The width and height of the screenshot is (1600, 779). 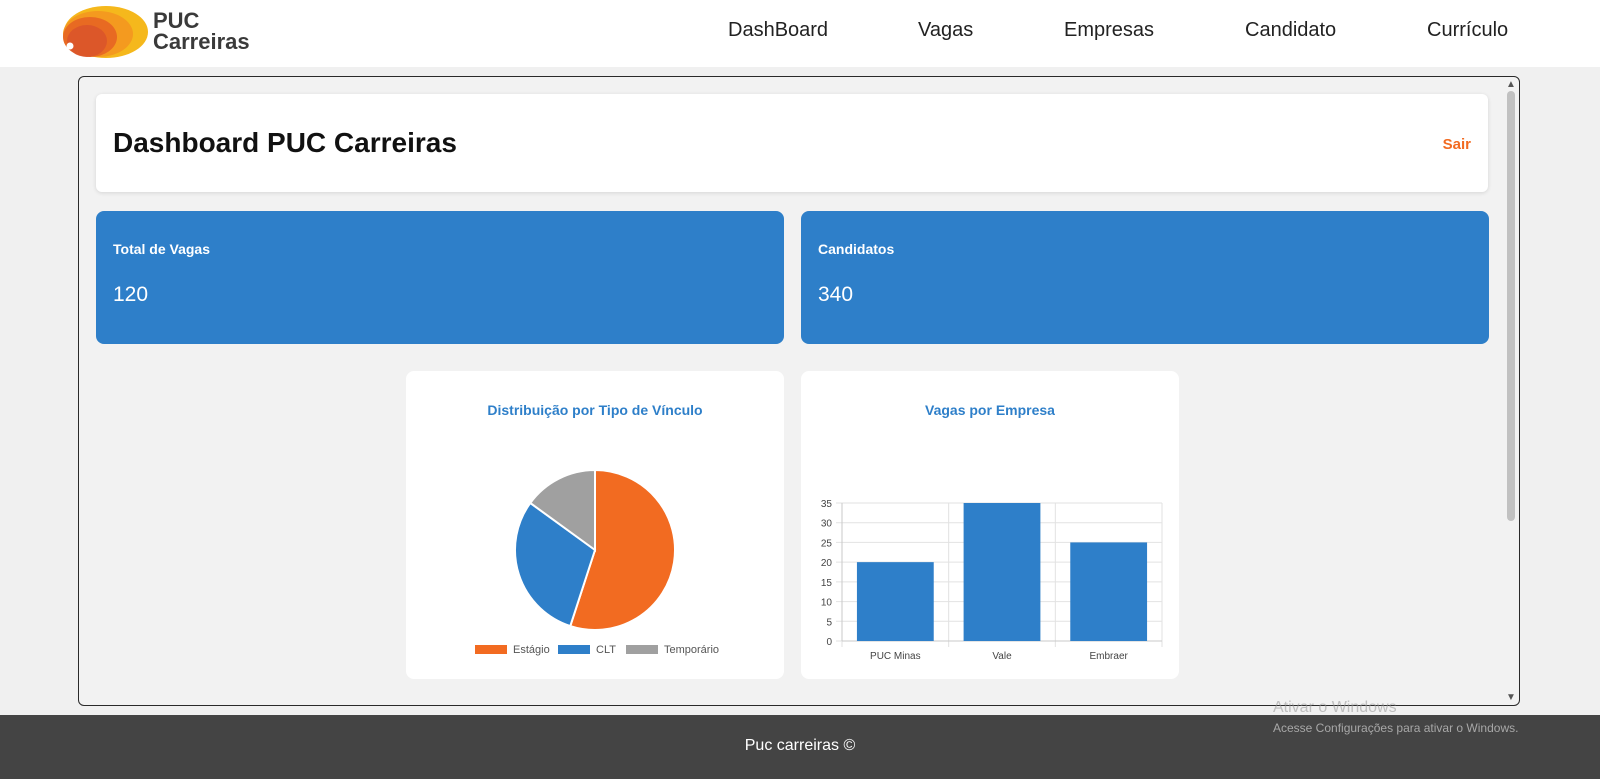 I want to click on bar-chart: 0 5 10 15 20 25 30 35 PUC Minas Vale Embraer, so click(x=992, y=580).